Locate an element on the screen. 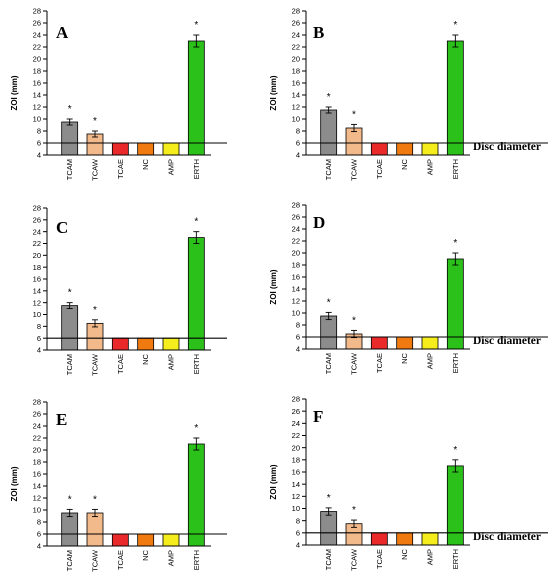 The image size is (550, 582). panel-label: C is located at coordinates (62, 227).